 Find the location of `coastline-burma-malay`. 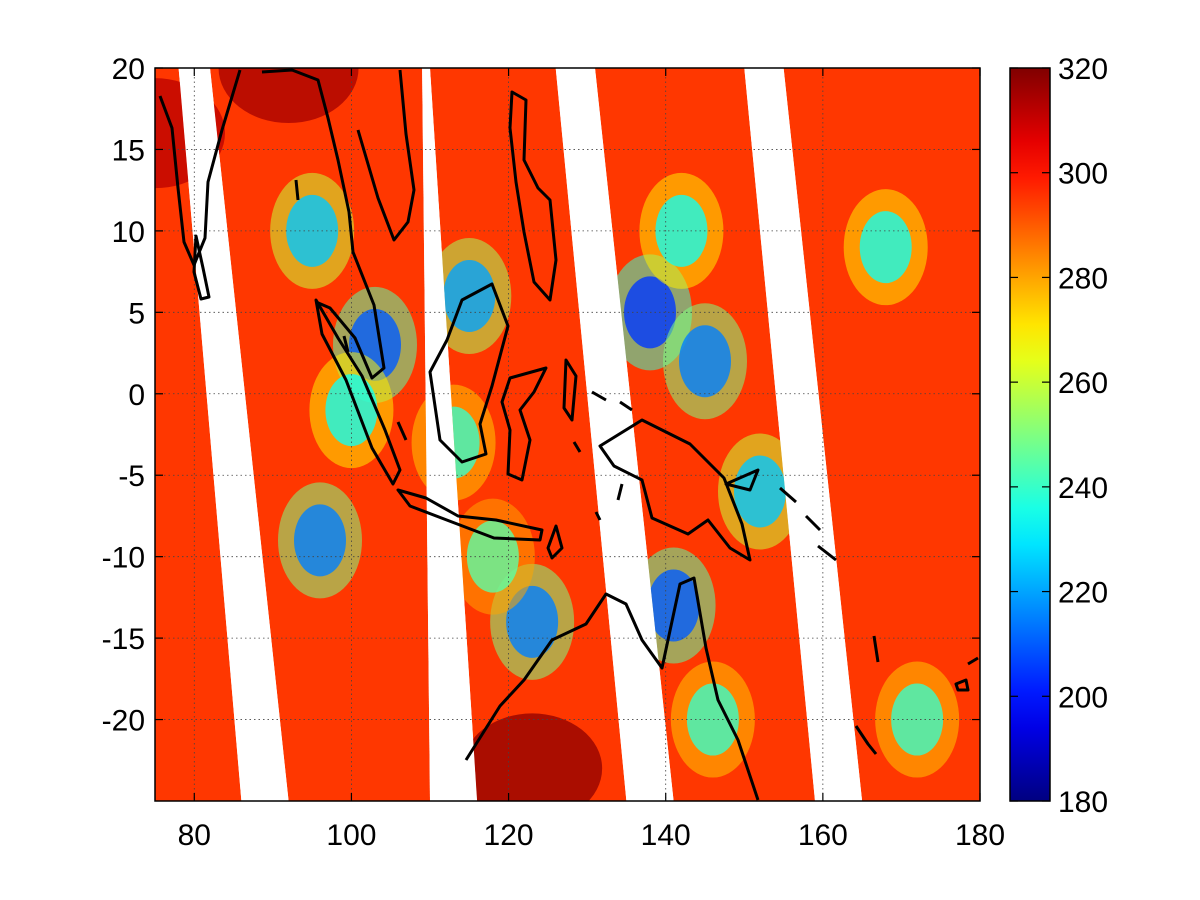

coastline-burma-malay is located at coordinates (323, 224).